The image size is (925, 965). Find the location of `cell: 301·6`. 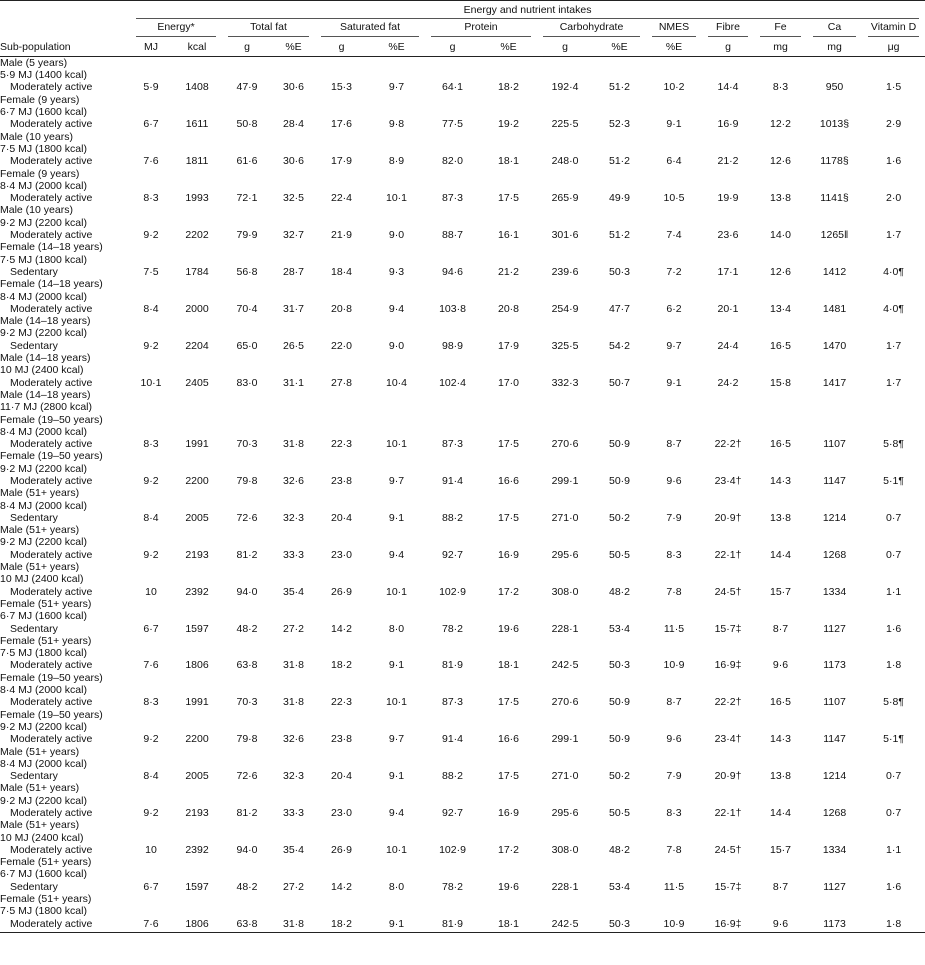

cell: 301·6 is located at coordinates (565, 235).